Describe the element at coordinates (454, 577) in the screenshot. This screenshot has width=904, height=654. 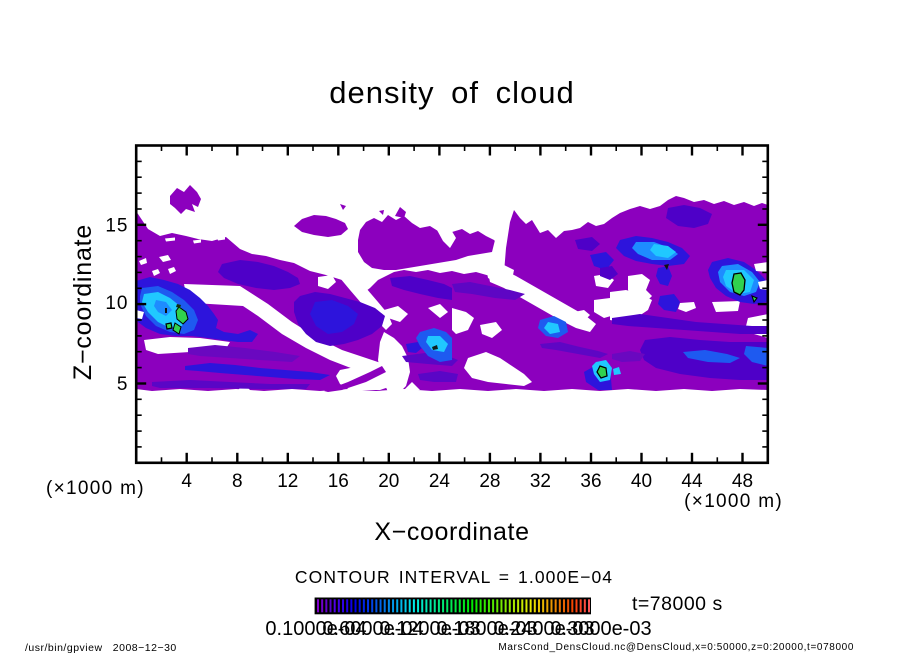
I see `svg-text: CONTOUR INTERVAL = 1.000E−04` at that location.